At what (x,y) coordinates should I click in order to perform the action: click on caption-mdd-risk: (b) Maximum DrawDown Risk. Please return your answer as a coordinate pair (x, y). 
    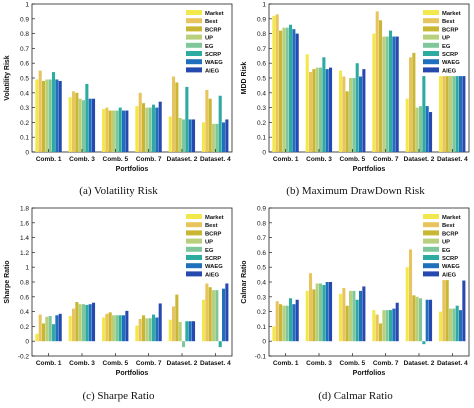
    Looking at the image, I should click on (355, 191).